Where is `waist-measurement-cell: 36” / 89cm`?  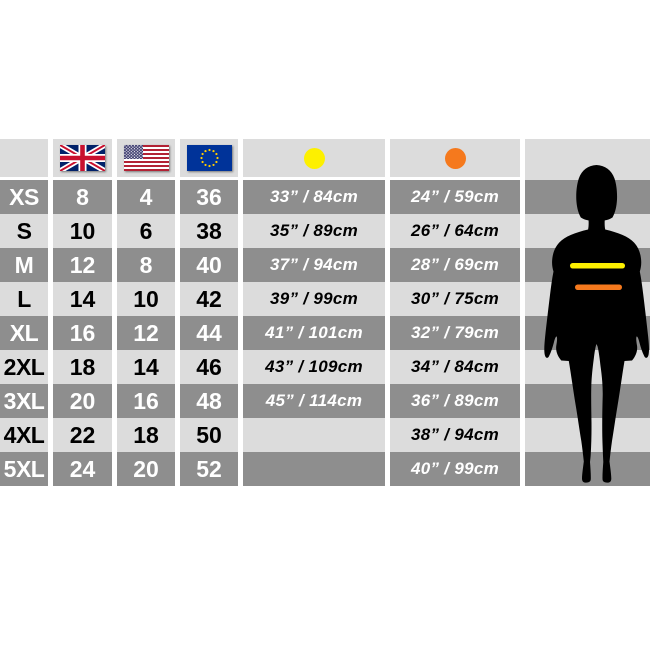
waist-measurement-cell: 36” / 89cm is located at coordinates (455, 401).